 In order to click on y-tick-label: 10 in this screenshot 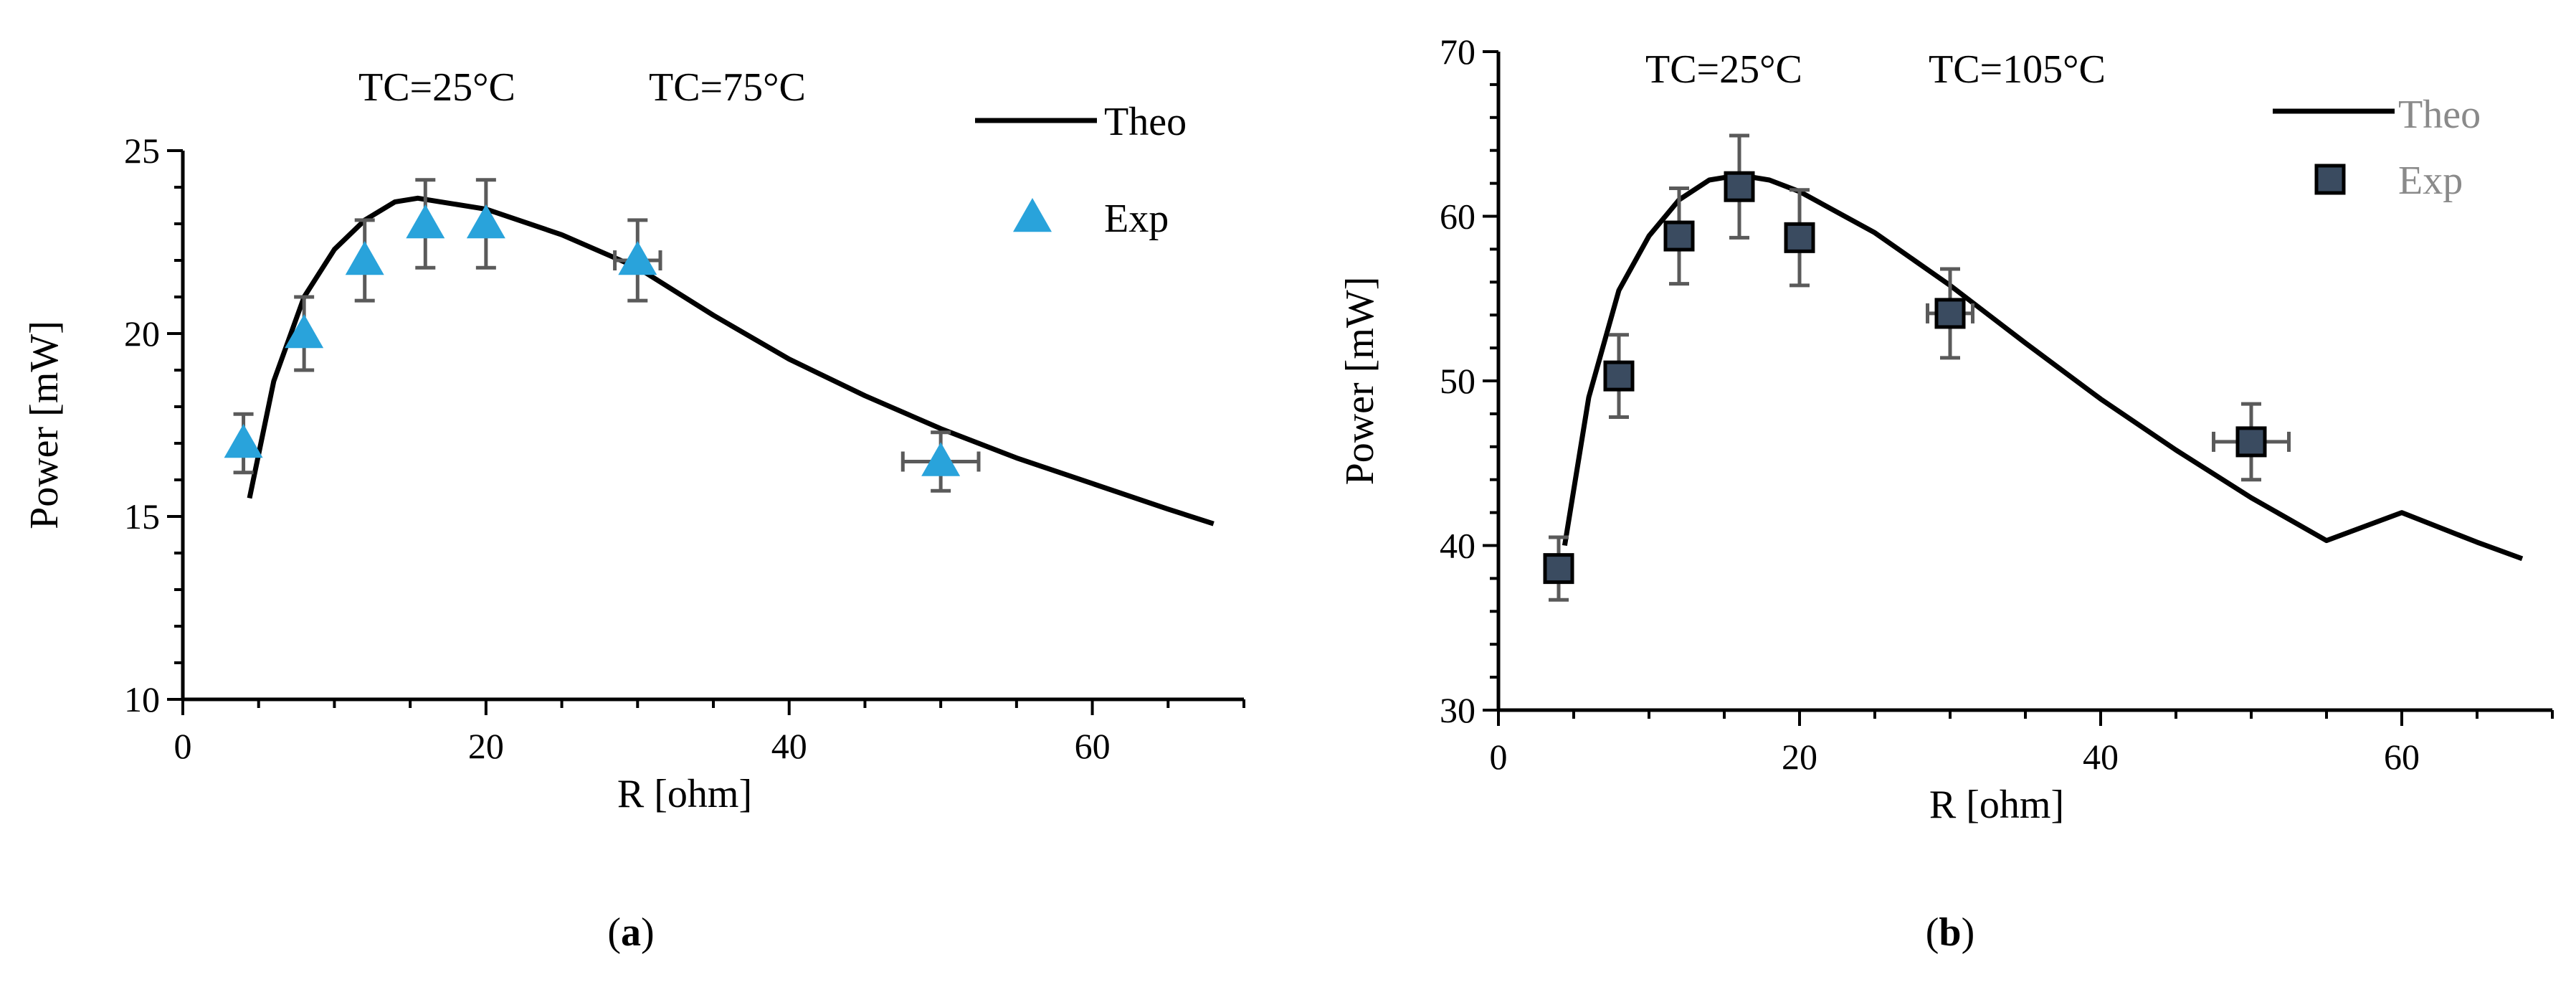, I will do `click(142, 699)`.